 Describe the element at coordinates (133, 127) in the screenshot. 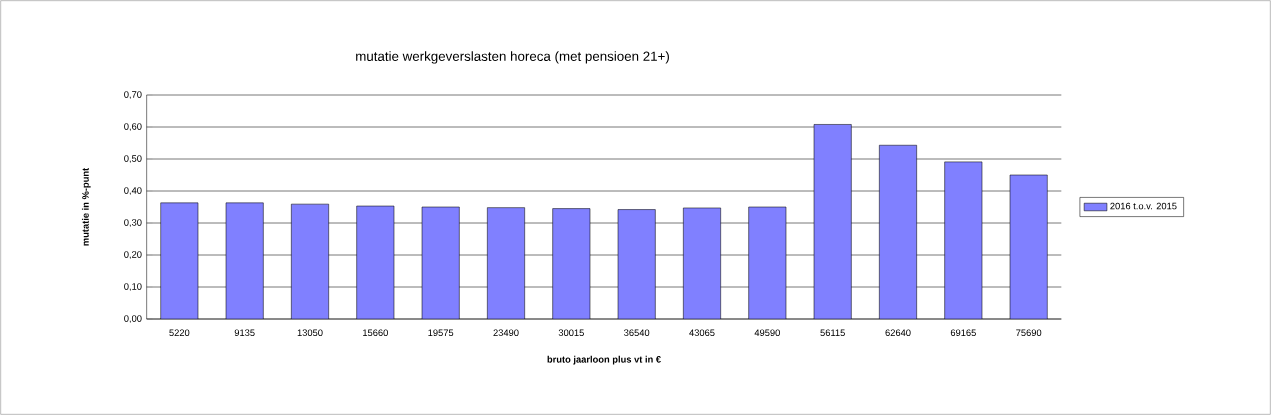

I see `y-tick-label: 0,60` at that location.